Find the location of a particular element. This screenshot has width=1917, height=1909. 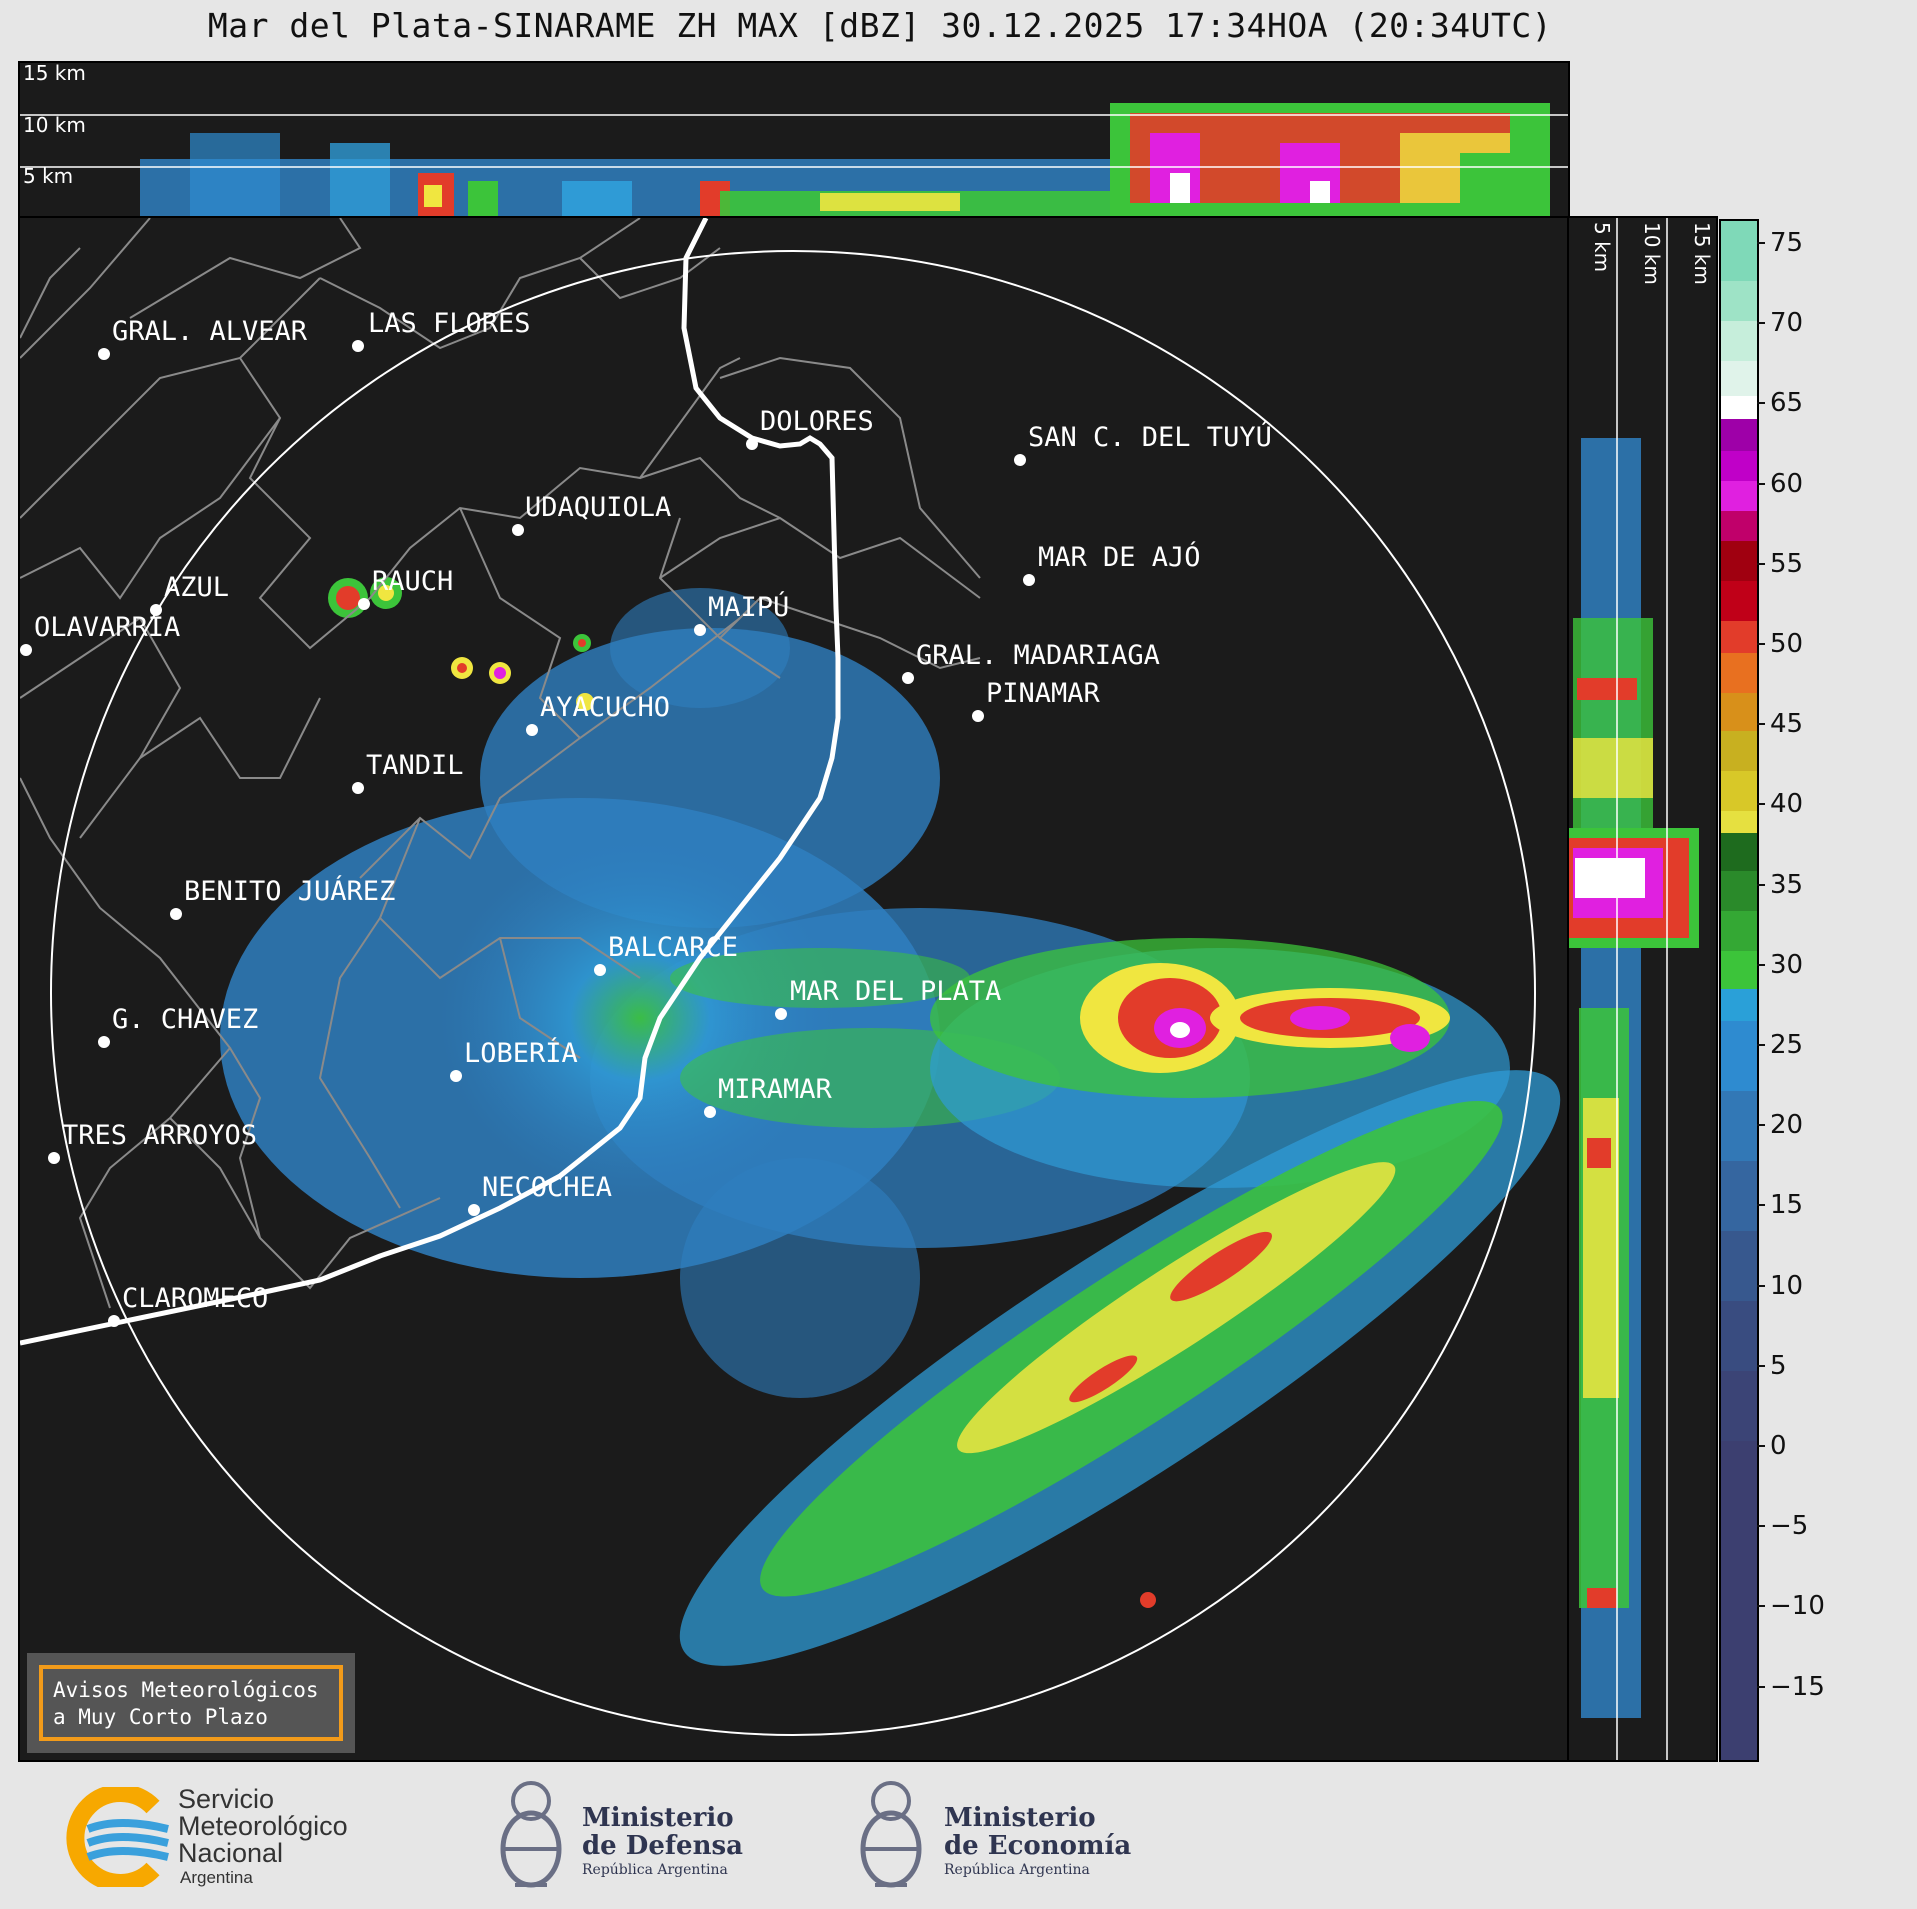

smn-line-4: Argentina is located at coordinates (216, 1877).